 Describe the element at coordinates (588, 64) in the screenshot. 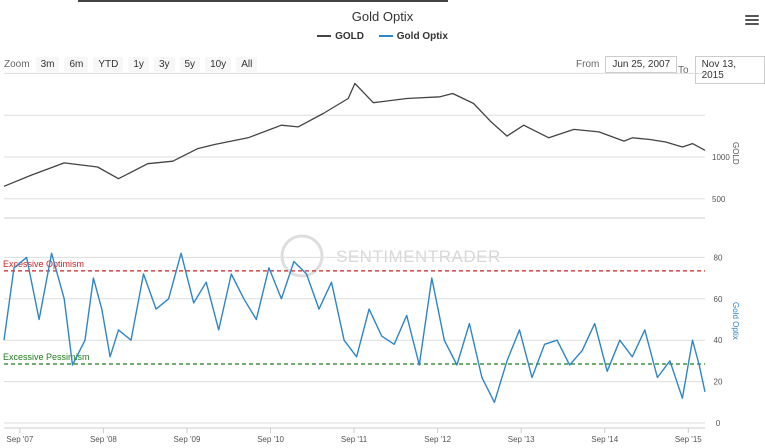

I see `range-from-label: From` at that location.